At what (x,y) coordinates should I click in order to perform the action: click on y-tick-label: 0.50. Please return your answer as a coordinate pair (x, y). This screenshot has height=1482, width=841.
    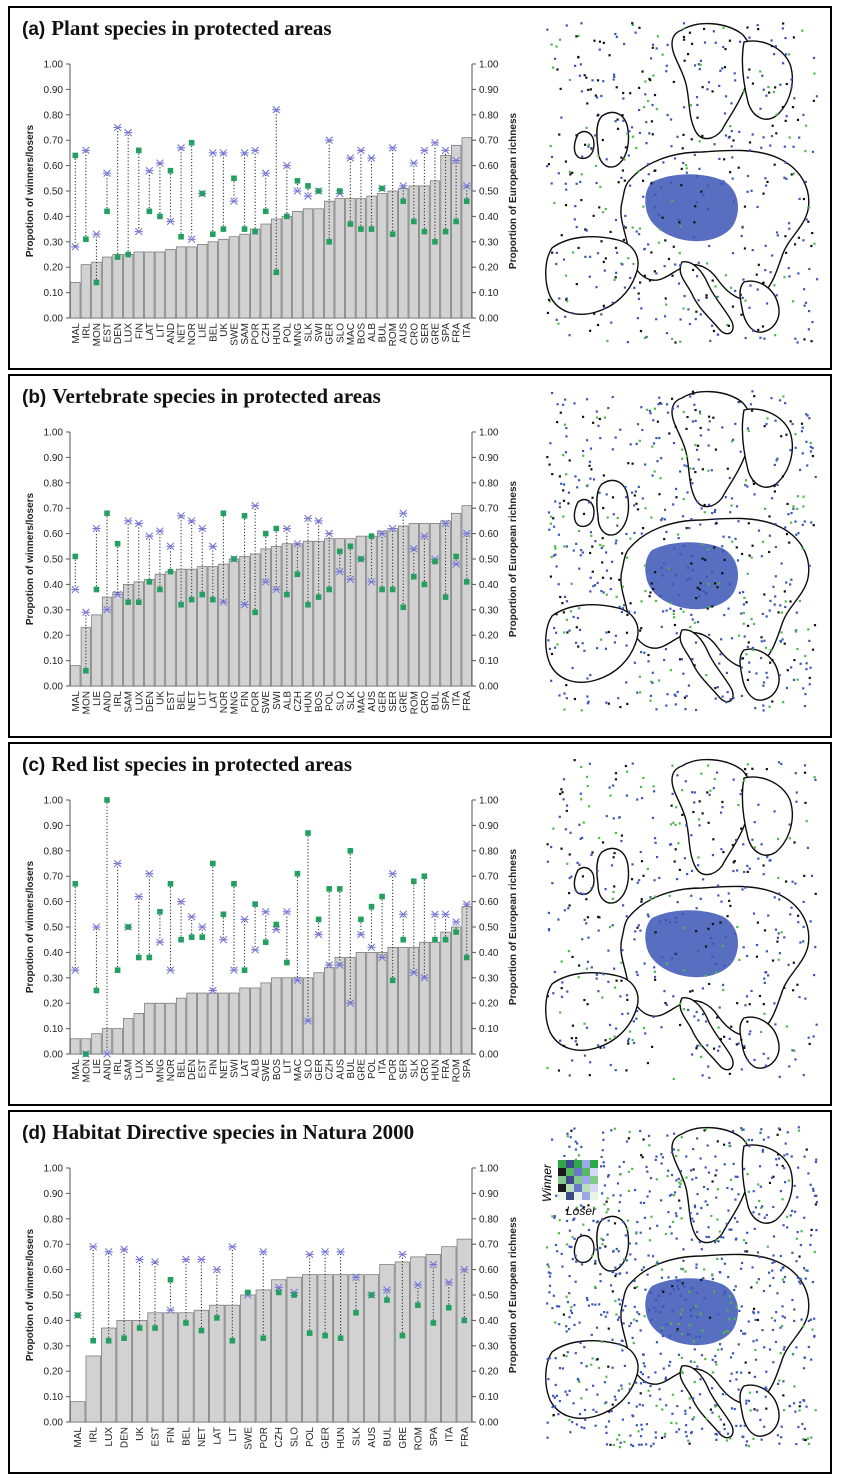
    Looking at the image, I should click on (54, 928).